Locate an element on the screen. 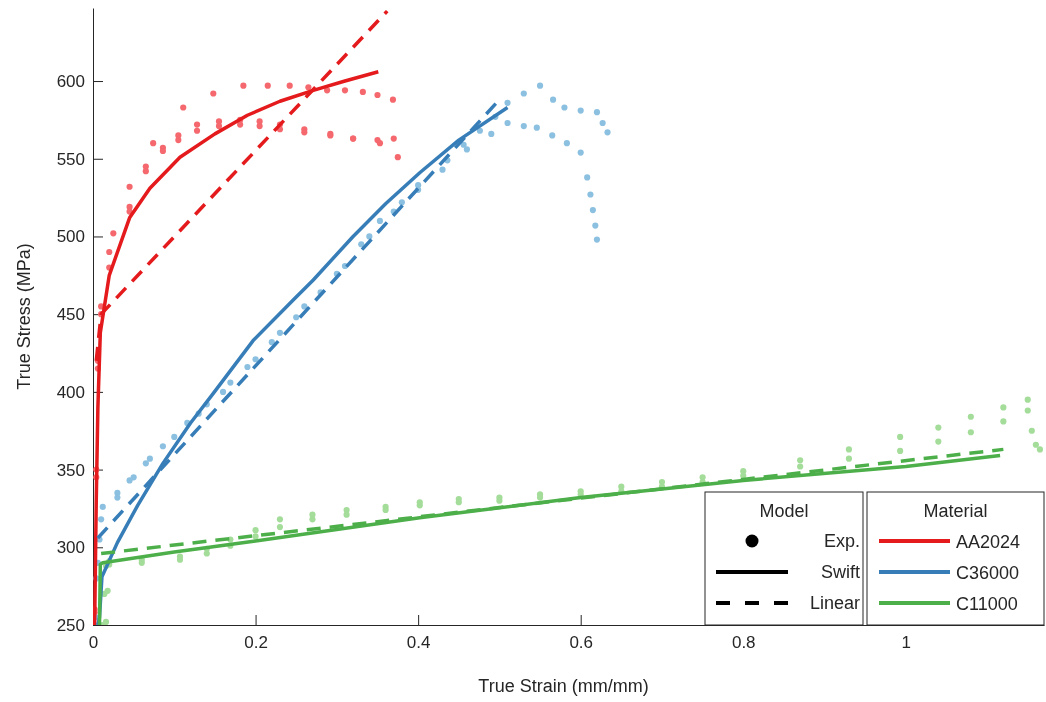 The width and height of the screenshot is (1046, 702). y-tick-label: 250 is located at coordinates (70, 625).